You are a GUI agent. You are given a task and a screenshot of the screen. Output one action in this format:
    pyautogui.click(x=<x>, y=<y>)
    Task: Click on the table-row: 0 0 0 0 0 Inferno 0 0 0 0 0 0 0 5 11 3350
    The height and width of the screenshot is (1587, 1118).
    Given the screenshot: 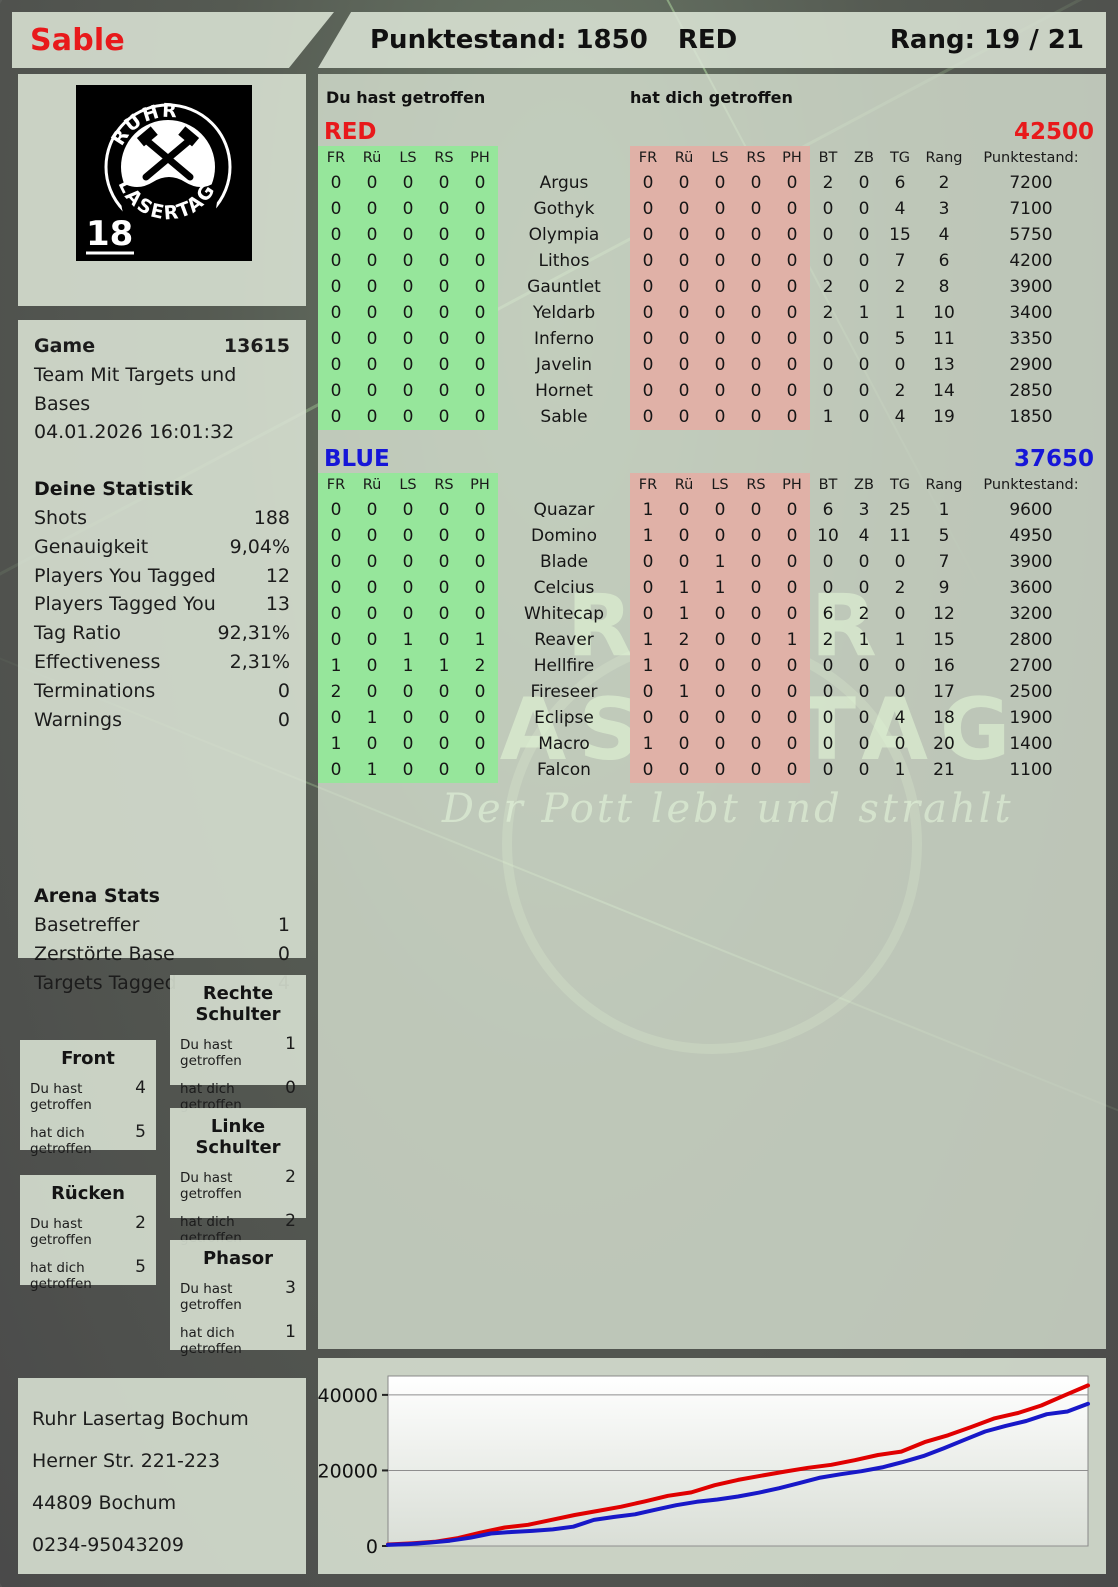 What is the action you would take?
    pyautogui.click(x=705, y=339)
    